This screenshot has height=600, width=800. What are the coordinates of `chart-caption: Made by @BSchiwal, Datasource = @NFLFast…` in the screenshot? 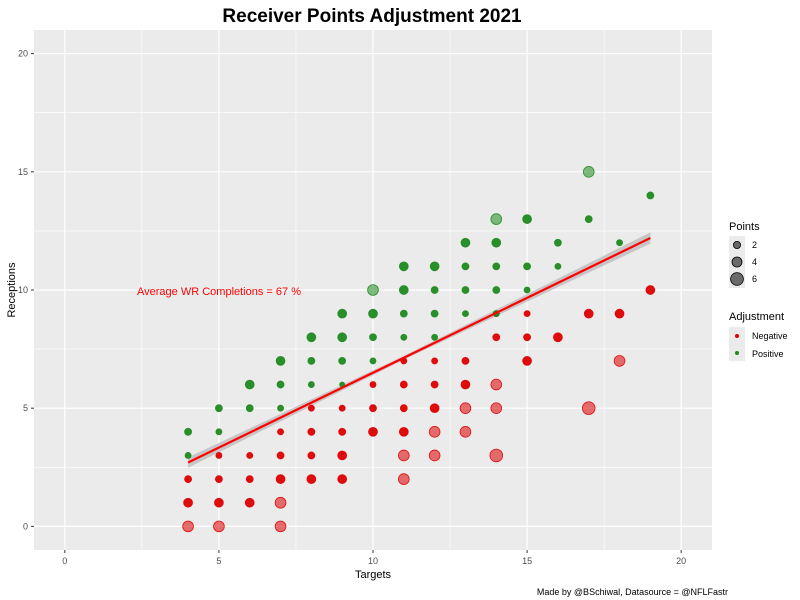 It's located at (632, 592).